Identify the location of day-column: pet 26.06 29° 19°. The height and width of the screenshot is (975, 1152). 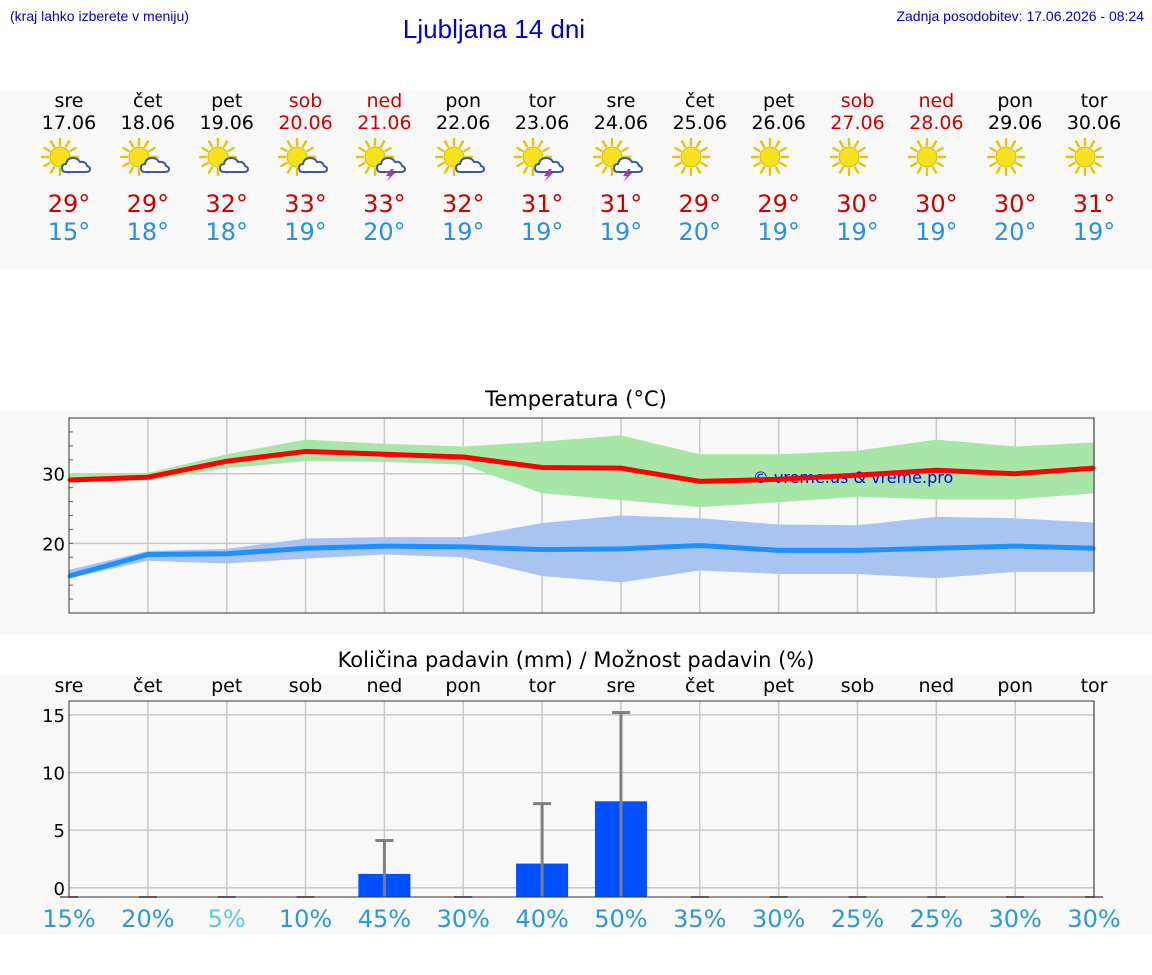
(779, 168).